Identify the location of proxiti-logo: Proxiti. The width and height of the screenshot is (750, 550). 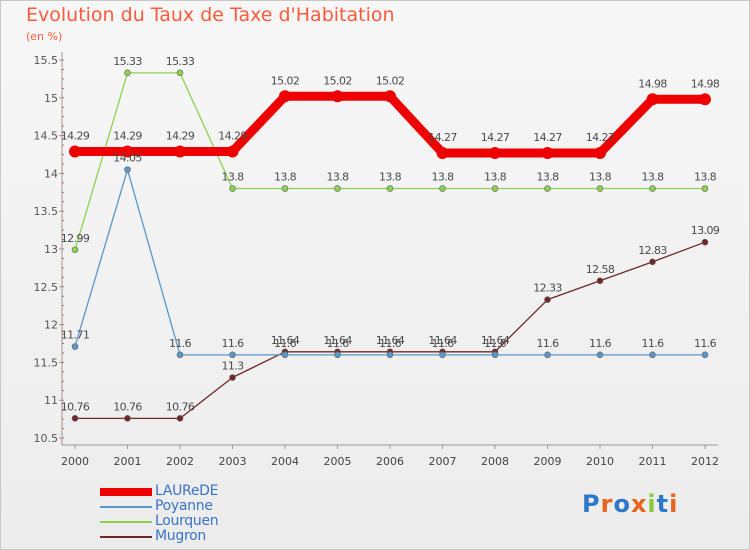
(630, 504).